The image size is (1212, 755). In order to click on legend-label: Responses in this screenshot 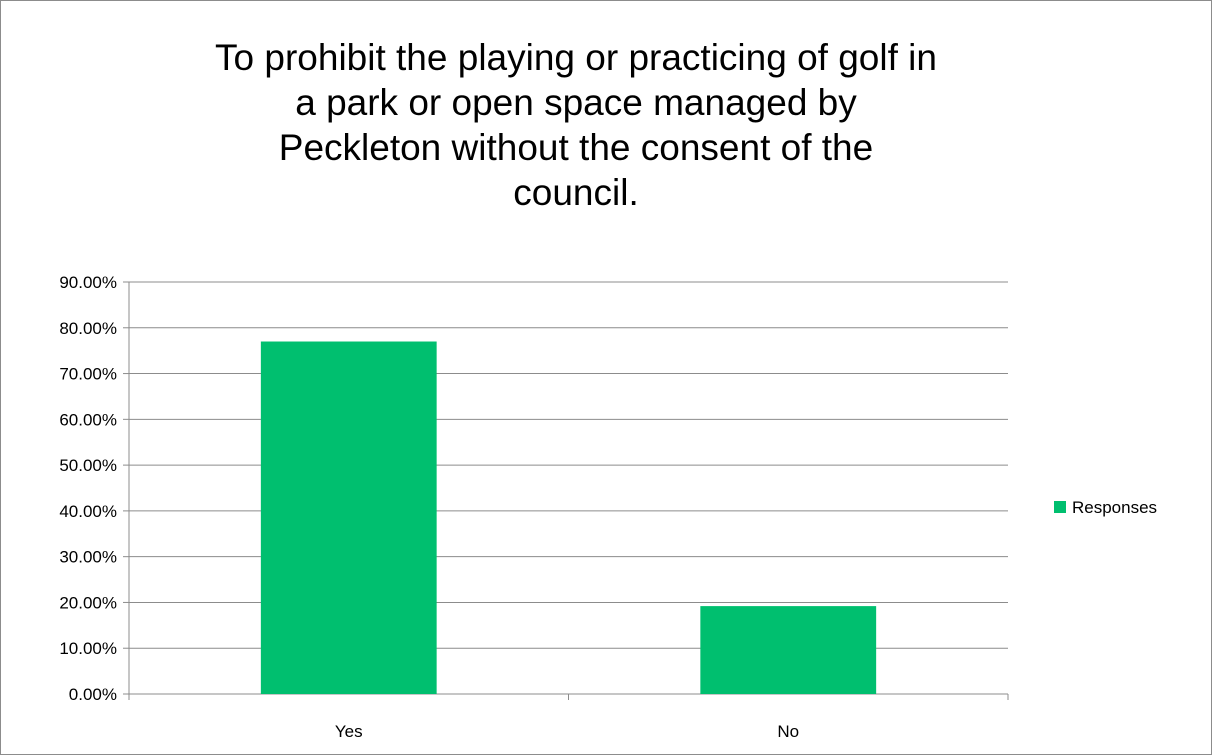, I will do `click(1114, 507)`.